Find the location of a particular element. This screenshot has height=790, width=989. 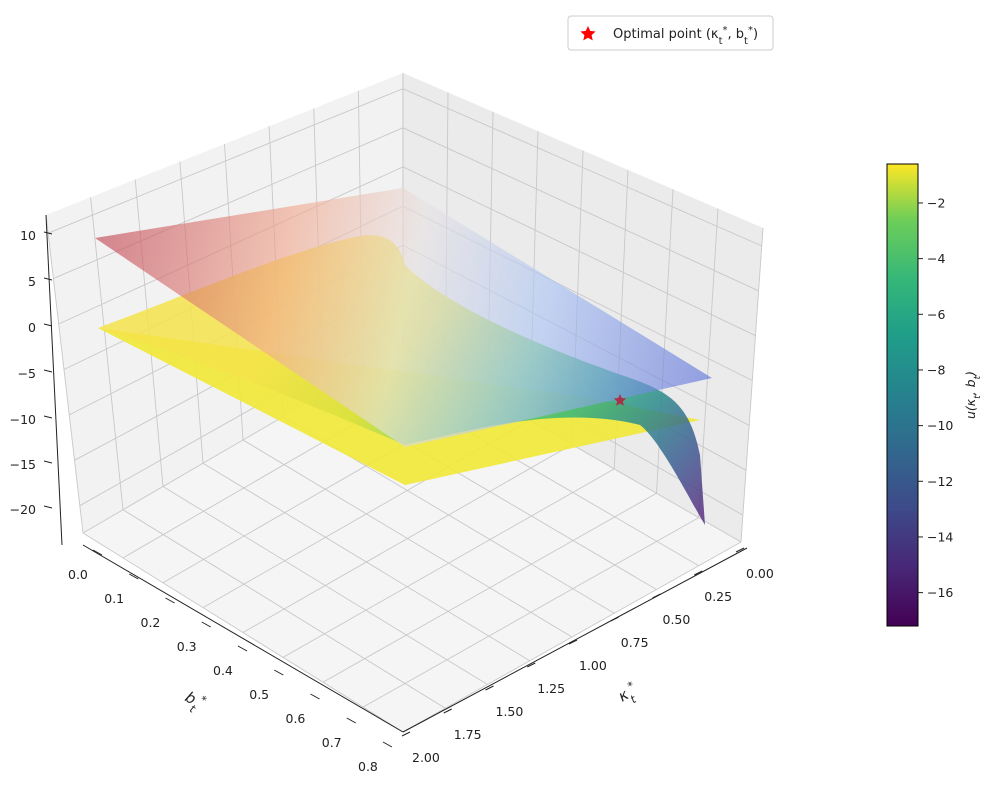

colorbar-tick-label: −8 is located at coordinates (936, 369).